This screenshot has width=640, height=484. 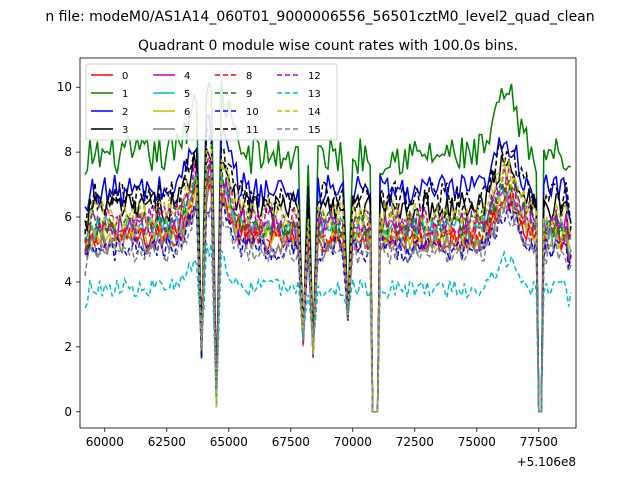 I want to click on legend-label-2: 2, so click(x=125, y=112).